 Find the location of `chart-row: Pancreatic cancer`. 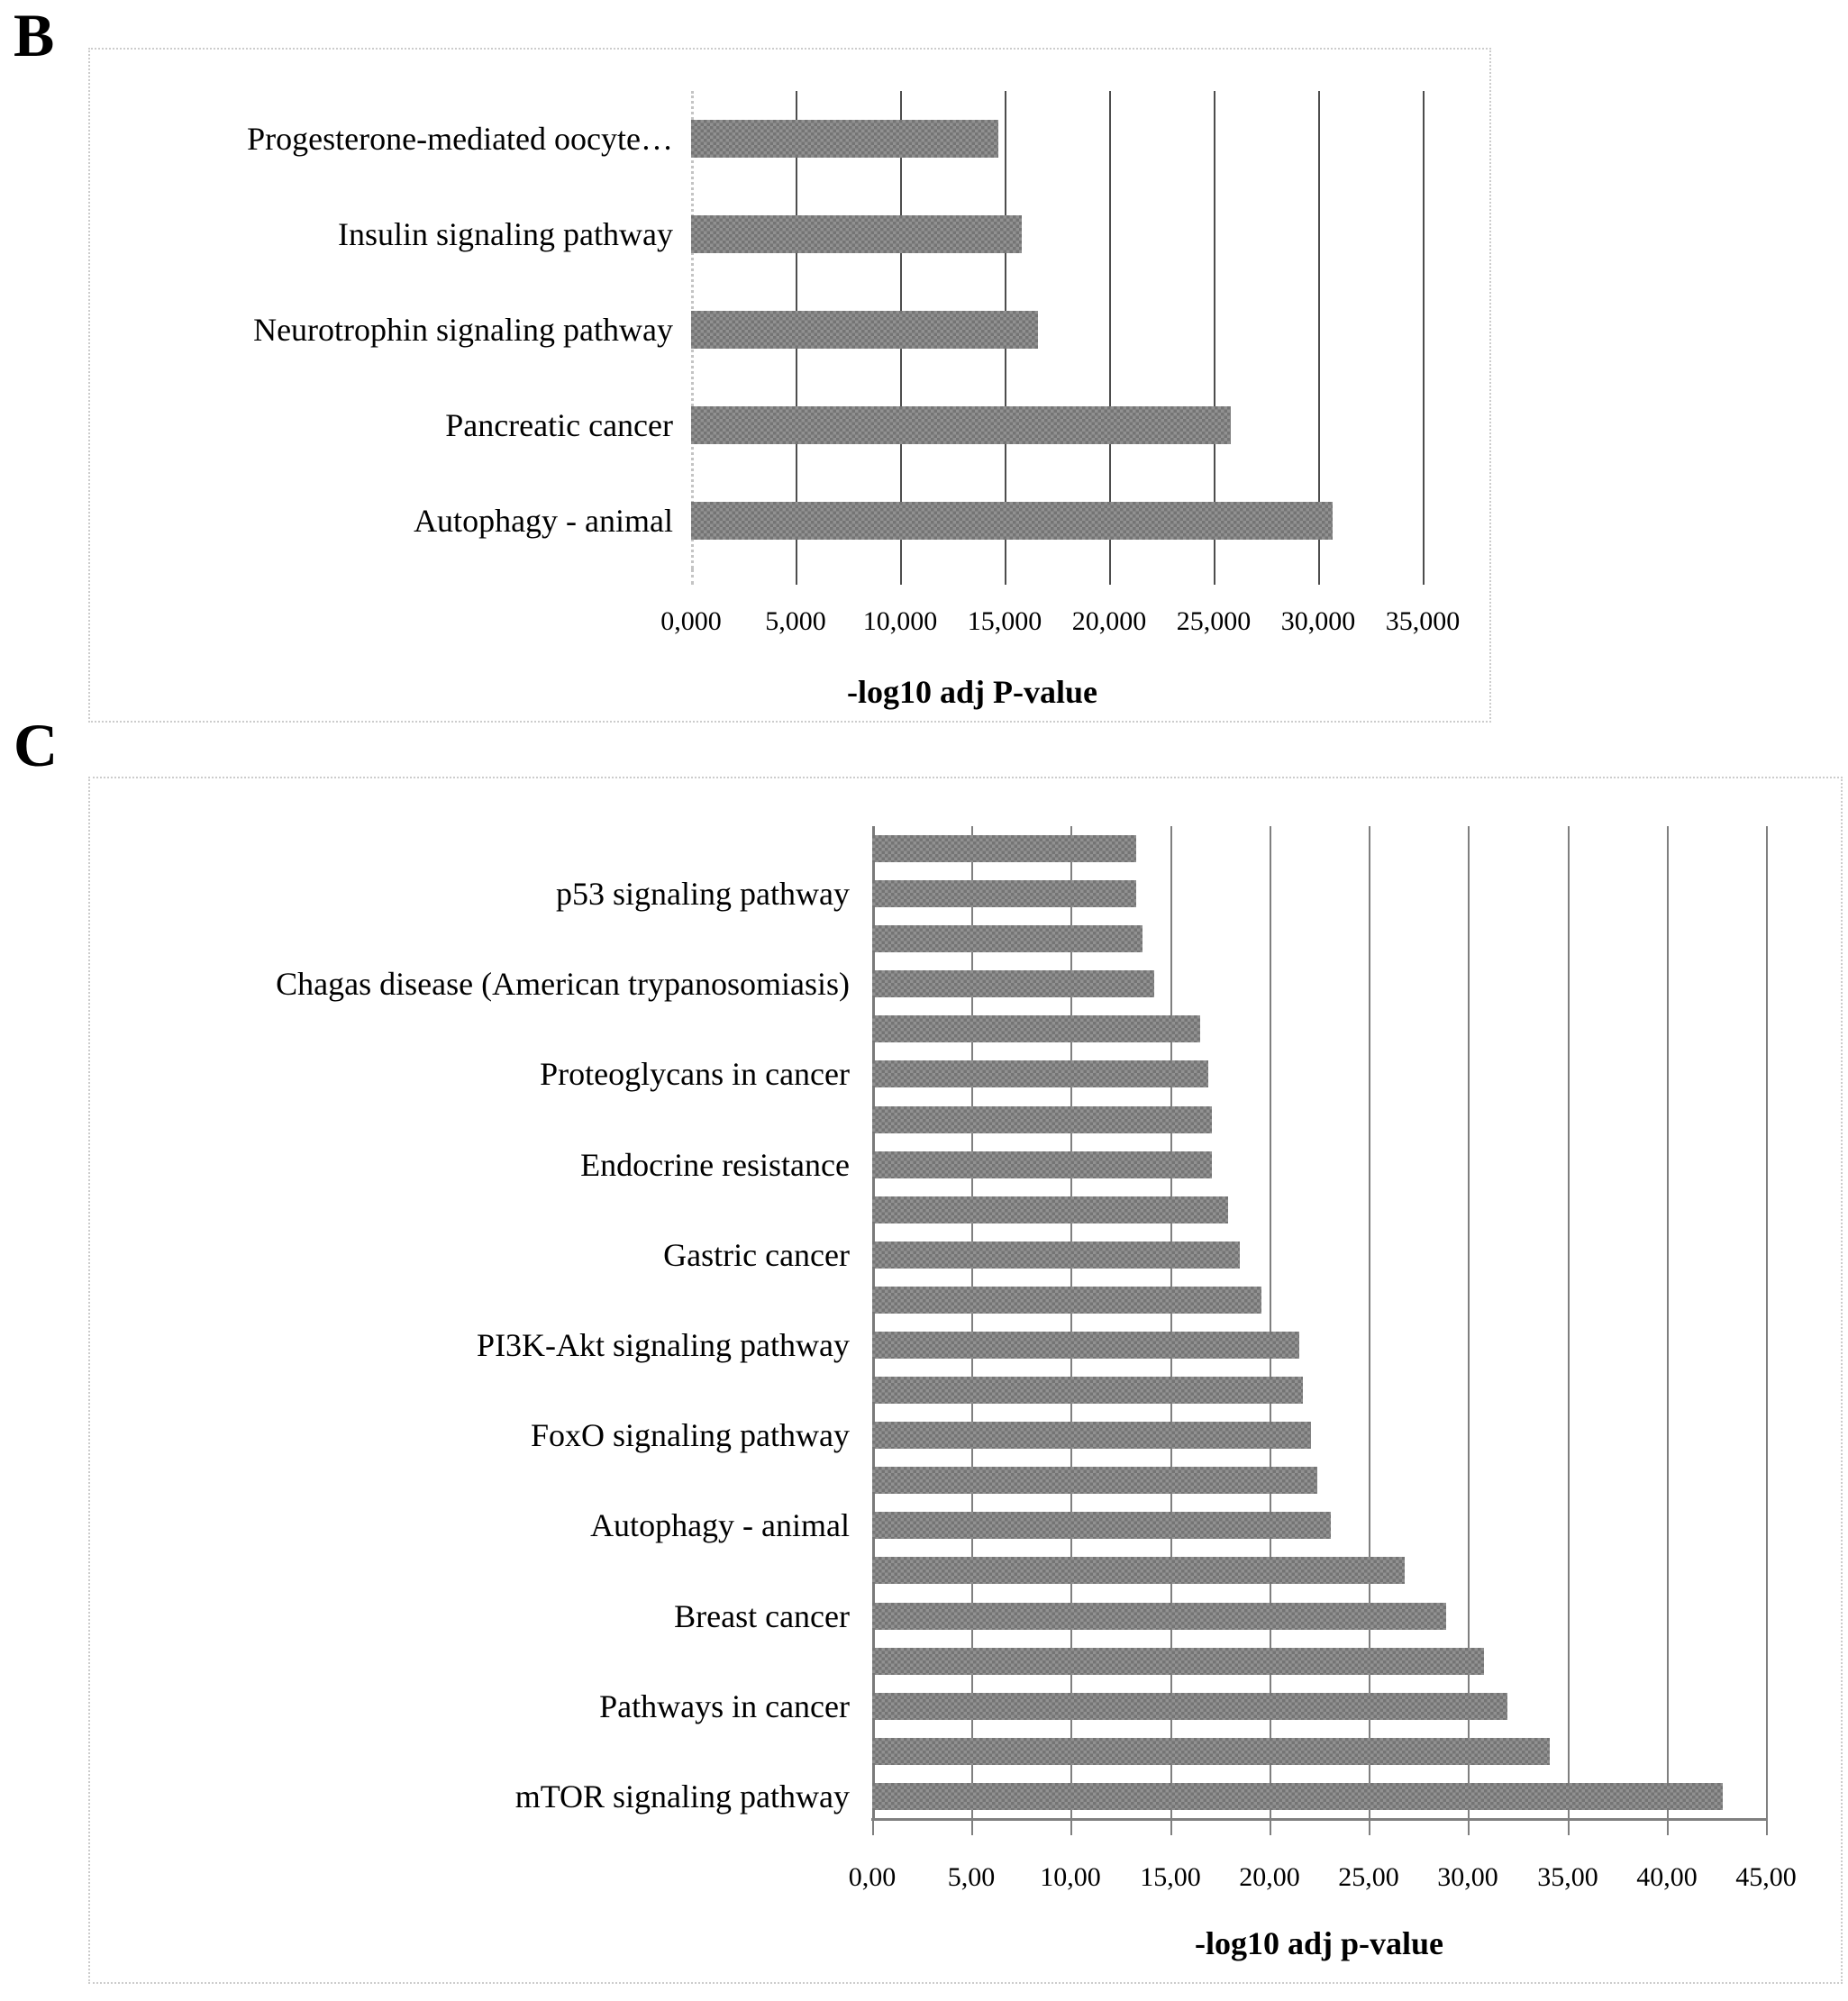

chart-row: Pancreatic cancer is located at coordinates (934, 425).